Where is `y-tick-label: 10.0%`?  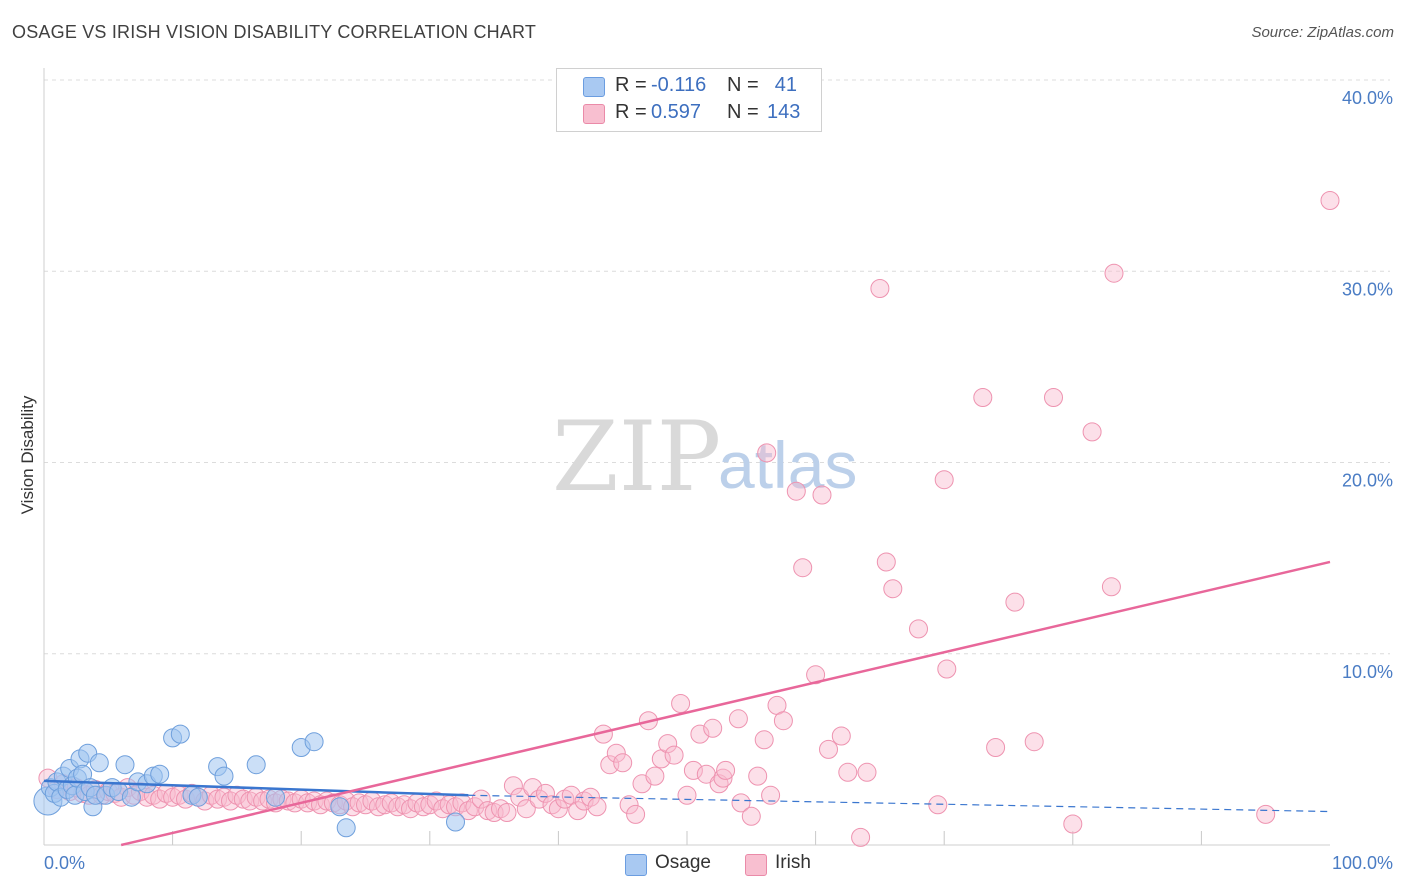
y-tick-label: 10.0% is located at coordinates (1367, 672).